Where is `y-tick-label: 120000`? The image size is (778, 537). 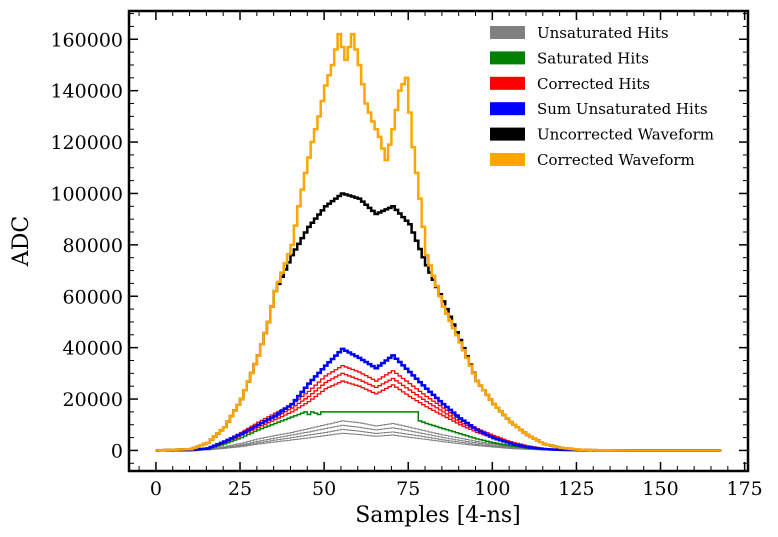
y-tick-label: 120000 is located at coordinates (86, 143).